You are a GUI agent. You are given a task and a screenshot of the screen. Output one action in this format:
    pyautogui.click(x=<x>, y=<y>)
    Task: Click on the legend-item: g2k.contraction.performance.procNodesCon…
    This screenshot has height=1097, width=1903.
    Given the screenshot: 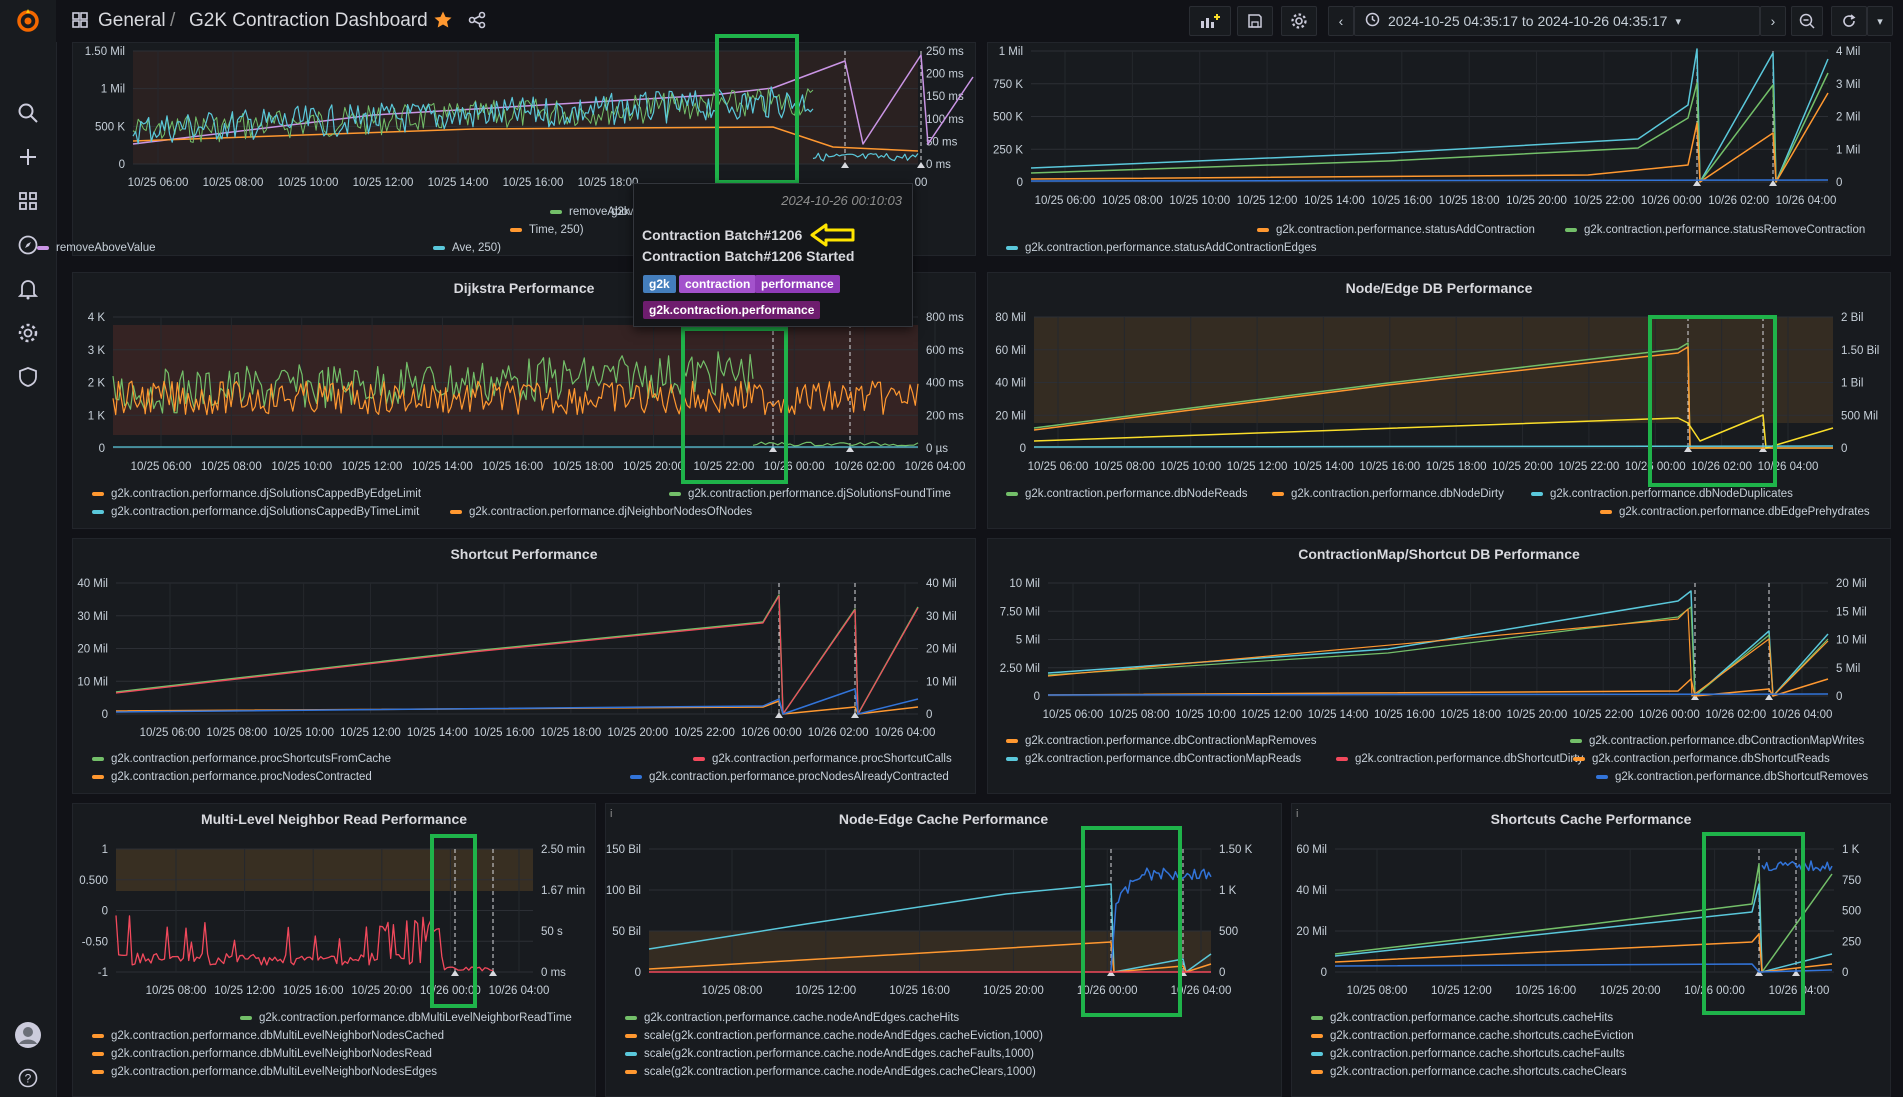 What is the action you would take?
    pyautogui.click(x=232, y=777)
    